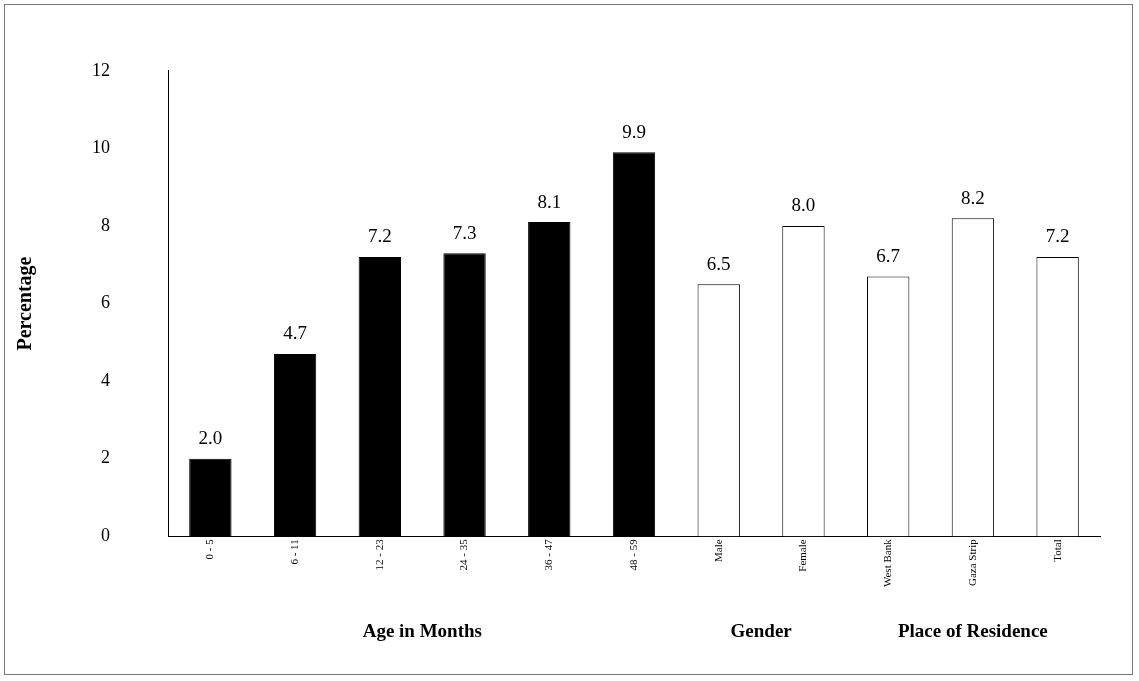  What do you see at coordinates (101, 69) in the screenshot?
I see `y-tick-label: 12` at bounding box center [101, 69].